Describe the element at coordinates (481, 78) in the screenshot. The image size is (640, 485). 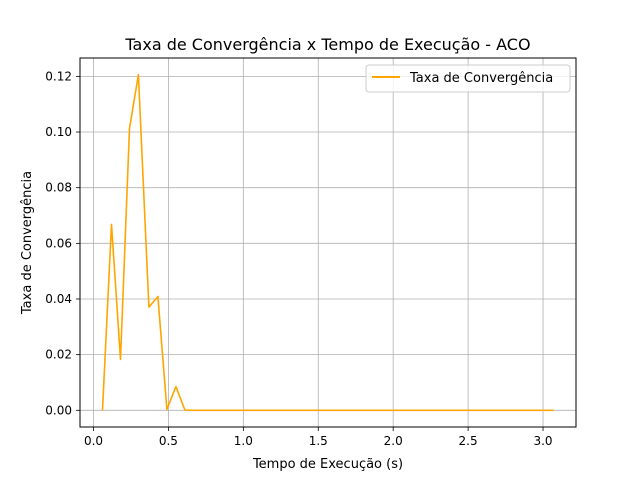
I see `legend-label: Taxa de Convergência` at that location.